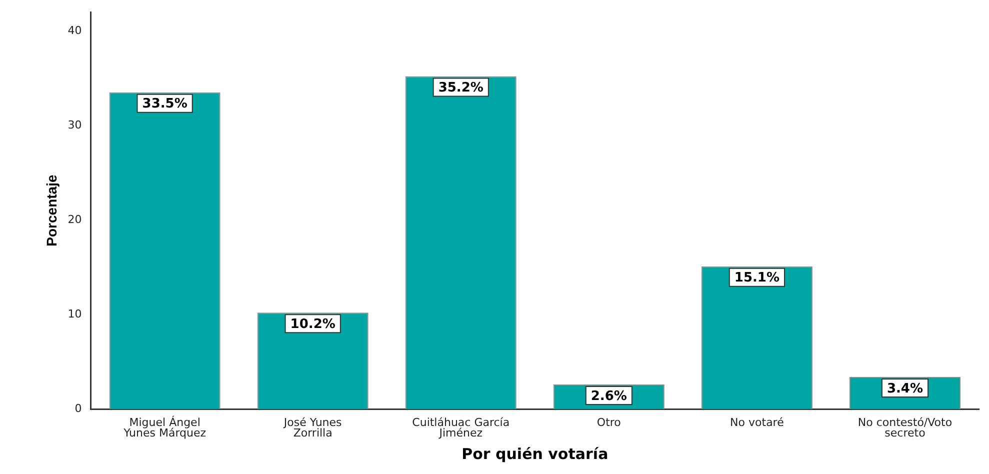  What do you see at coordinates (905, 428) in the screenshot?
I see `x-tick-label: No contestó/Voto secreto` at bounding box center [905, 428].